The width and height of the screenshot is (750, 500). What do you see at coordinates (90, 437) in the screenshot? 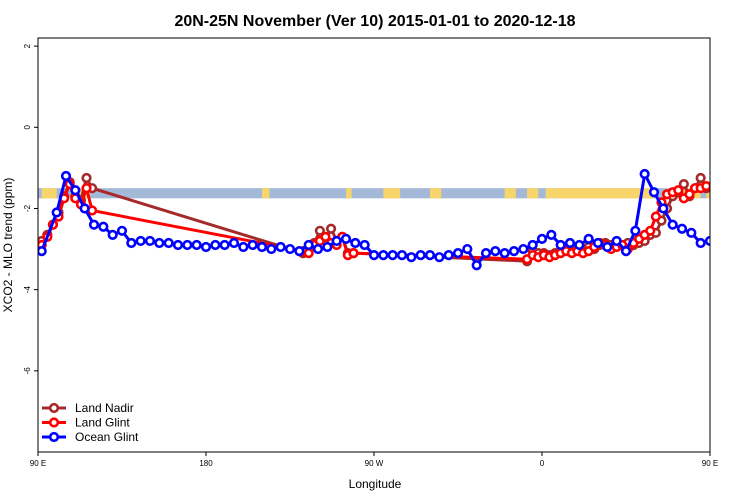
I see `legend-item-ocean-glint: Ocean Glint` at bounding box center [90, 437].